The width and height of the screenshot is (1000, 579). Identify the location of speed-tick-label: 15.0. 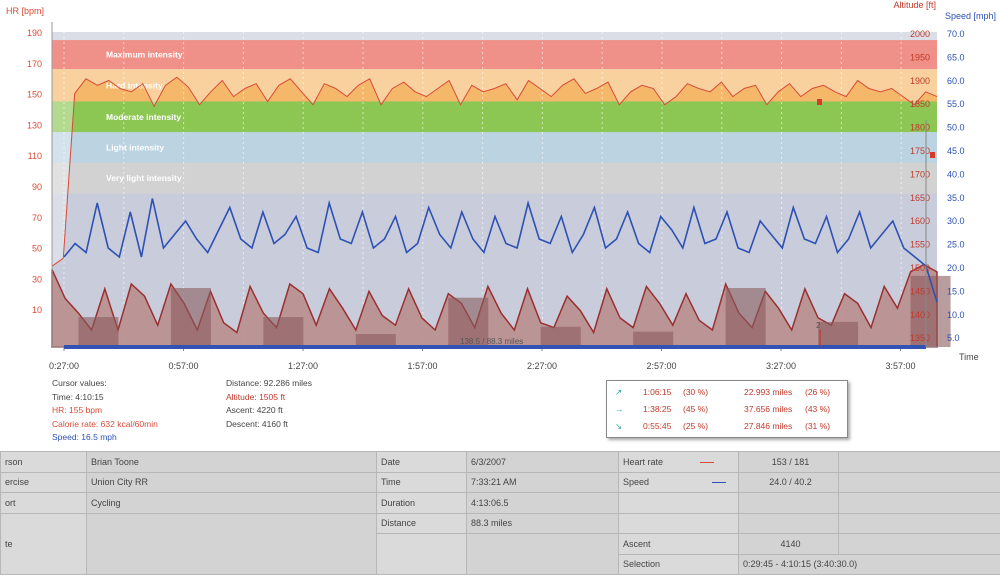
(956, 291).